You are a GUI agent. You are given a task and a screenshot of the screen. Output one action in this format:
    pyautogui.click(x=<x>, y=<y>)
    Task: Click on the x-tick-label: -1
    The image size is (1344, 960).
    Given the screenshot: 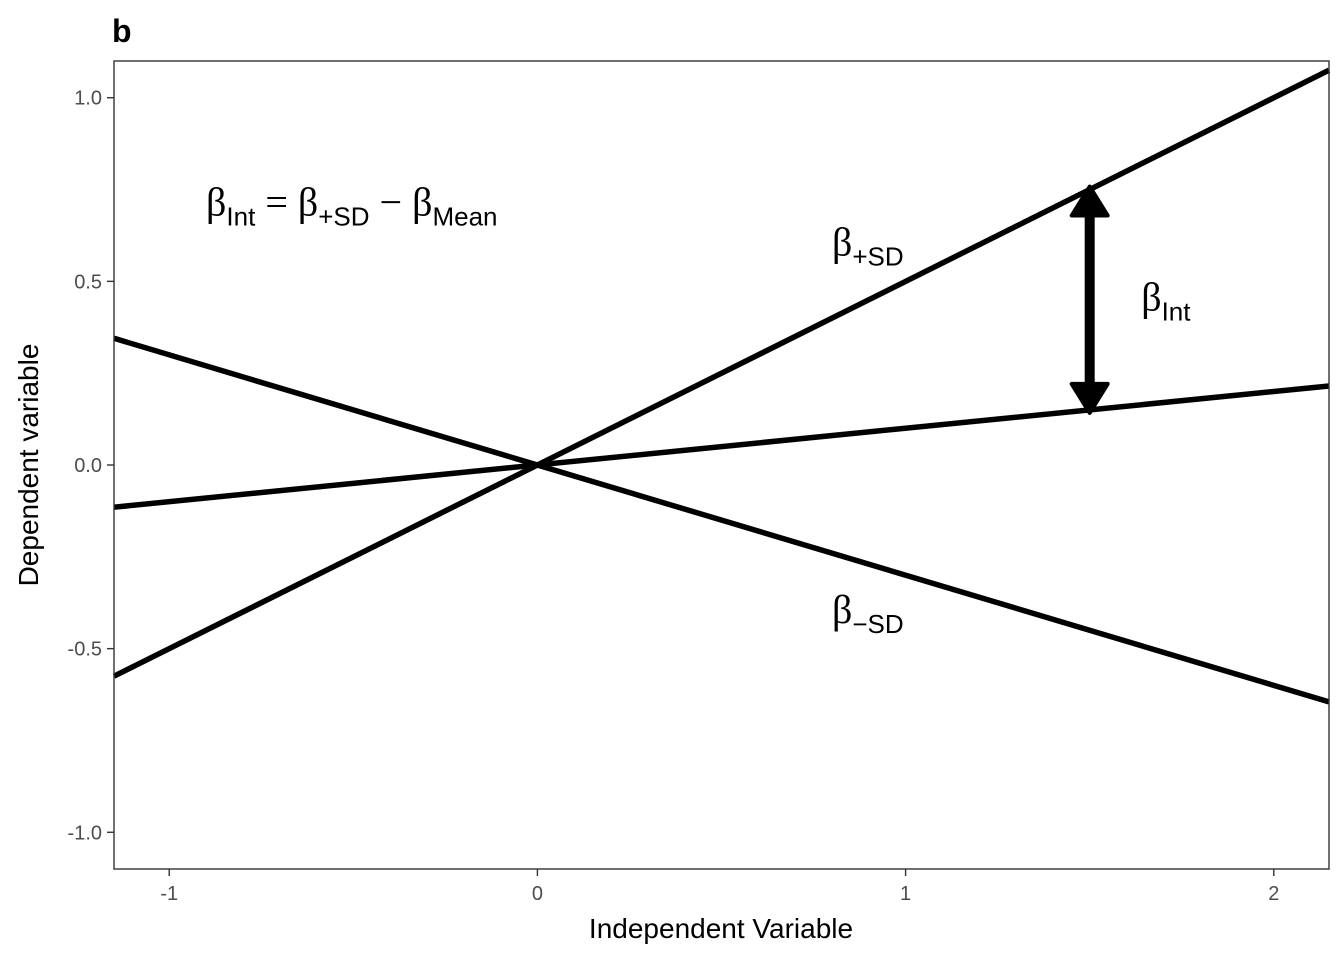 What is the action you would take?
    pyautogui.click(x=169, y=894)
    